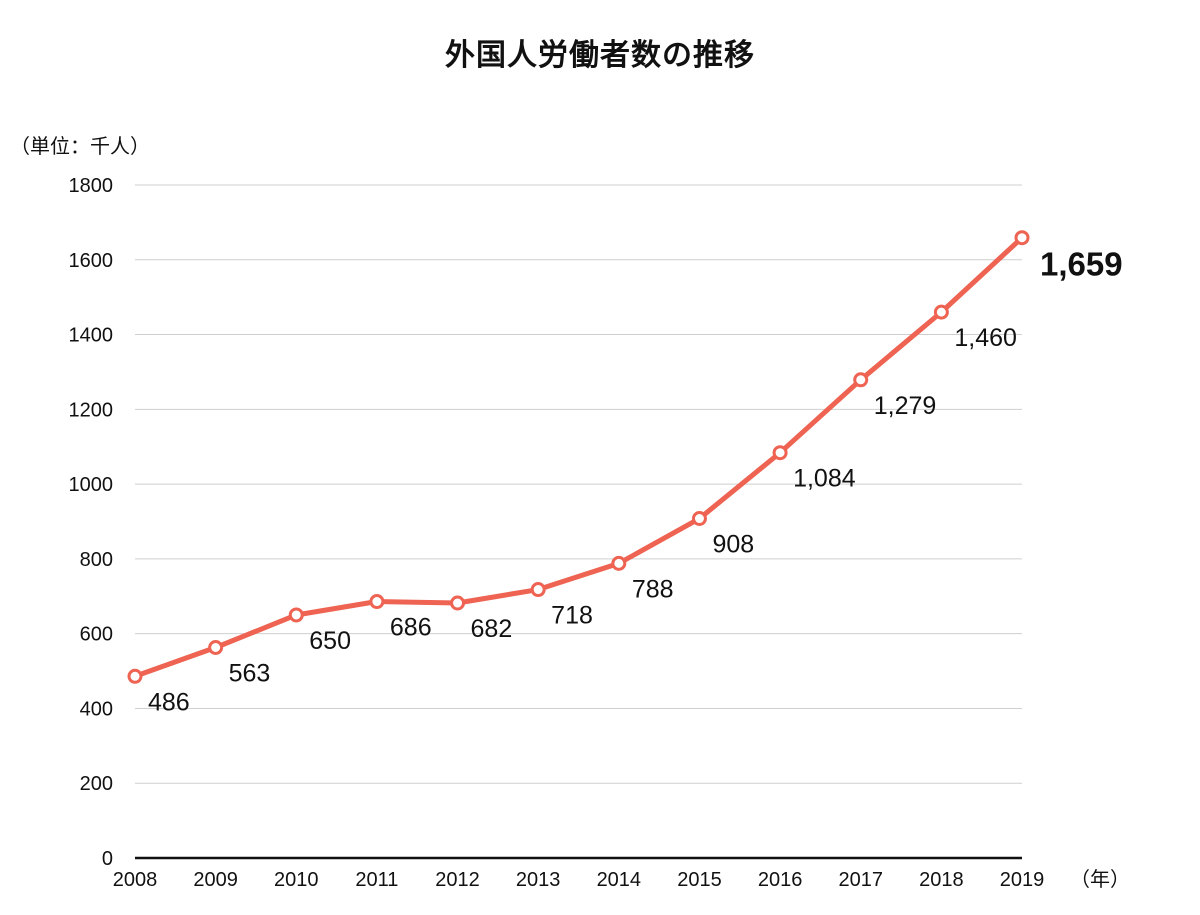 This screenshot has width=1200, height=915. I want to click on x-tick-label: 2018, so click(941, 880).